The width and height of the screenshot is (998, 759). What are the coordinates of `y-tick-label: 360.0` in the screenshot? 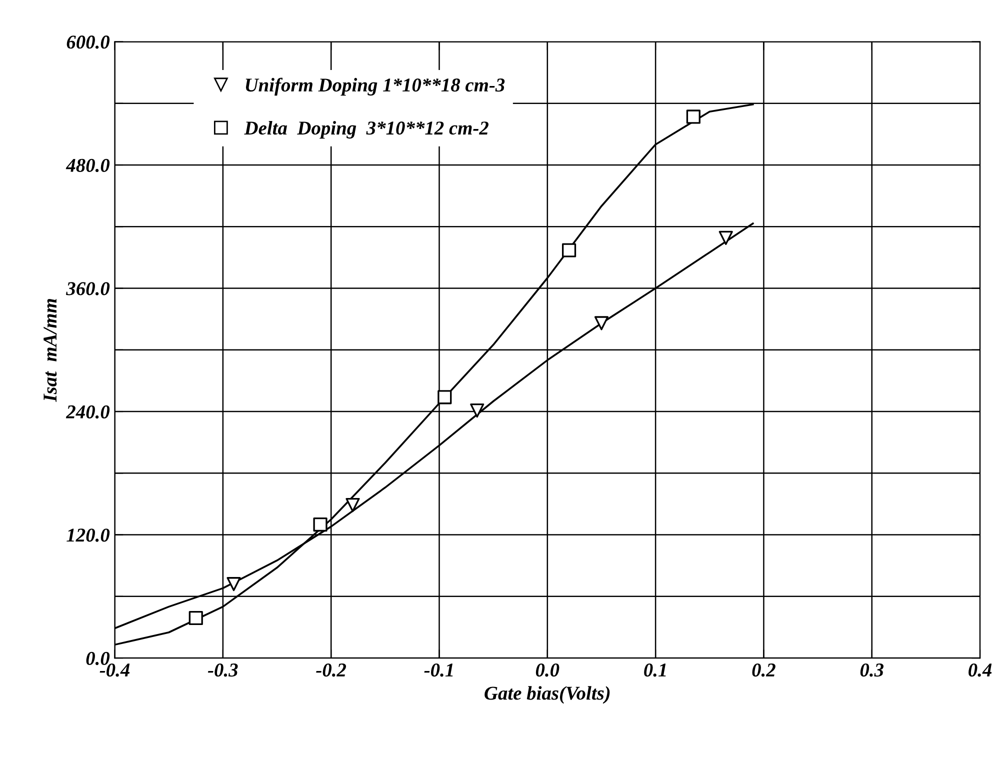 It's located at (88, 289).